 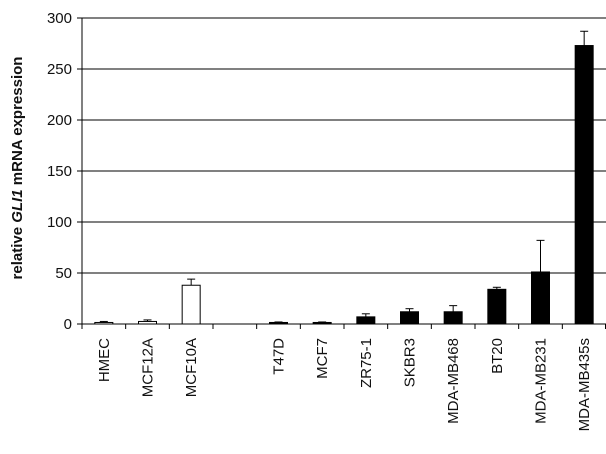 What do you see at coordinates (59, 120) in the screenshot?
I see `y-tick-label-200: 200` at bounding box center [59, 120].